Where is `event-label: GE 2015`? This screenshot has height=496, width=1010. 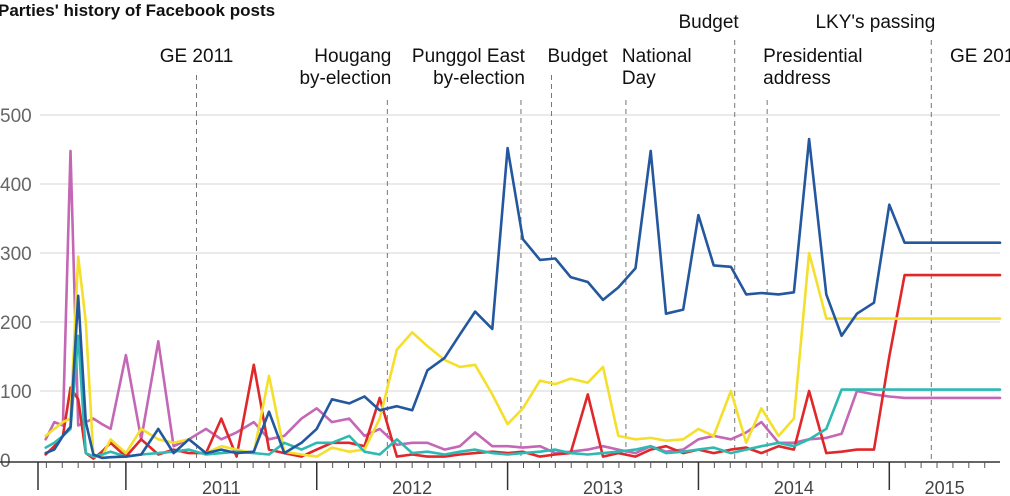 event-label: GE 2015 is located at coordinates (980, 56).